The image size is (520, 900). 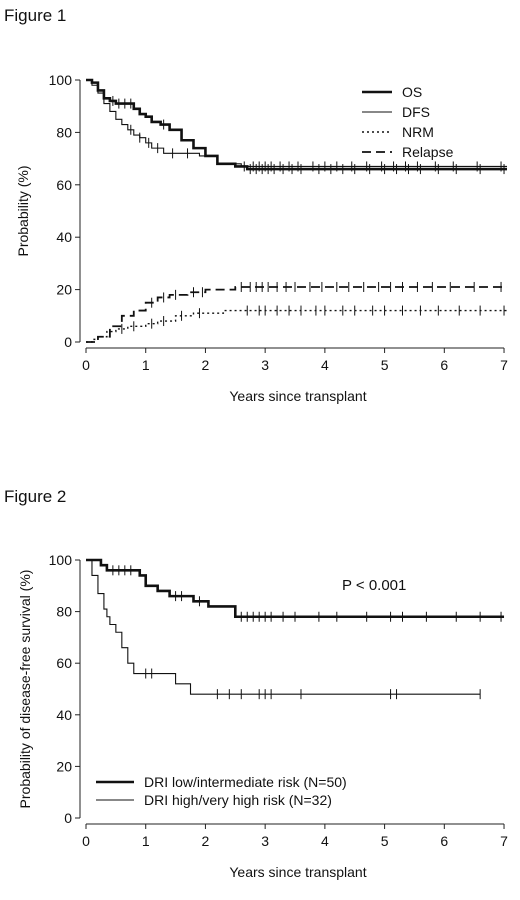 What do you see at coordinates (35, 15) in the screenshot?
I see `figure-1-label: Figure 1` at bounding box center [35, 15].